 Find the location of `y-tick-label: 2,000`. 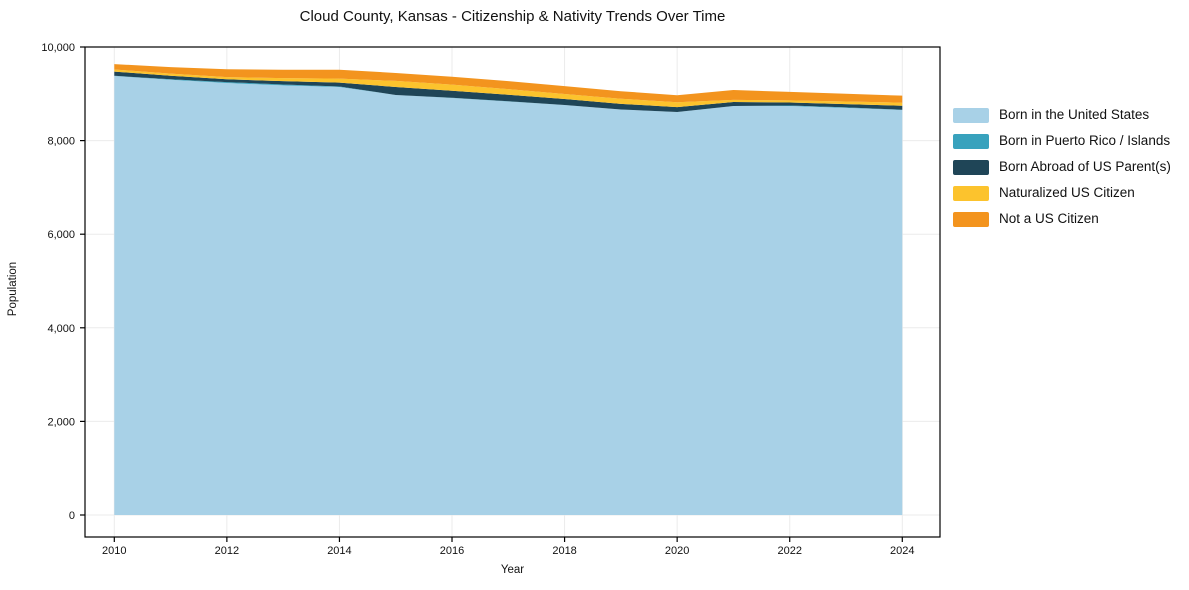

y-tick-label: 2,000 is located at coordinates (61, 422).